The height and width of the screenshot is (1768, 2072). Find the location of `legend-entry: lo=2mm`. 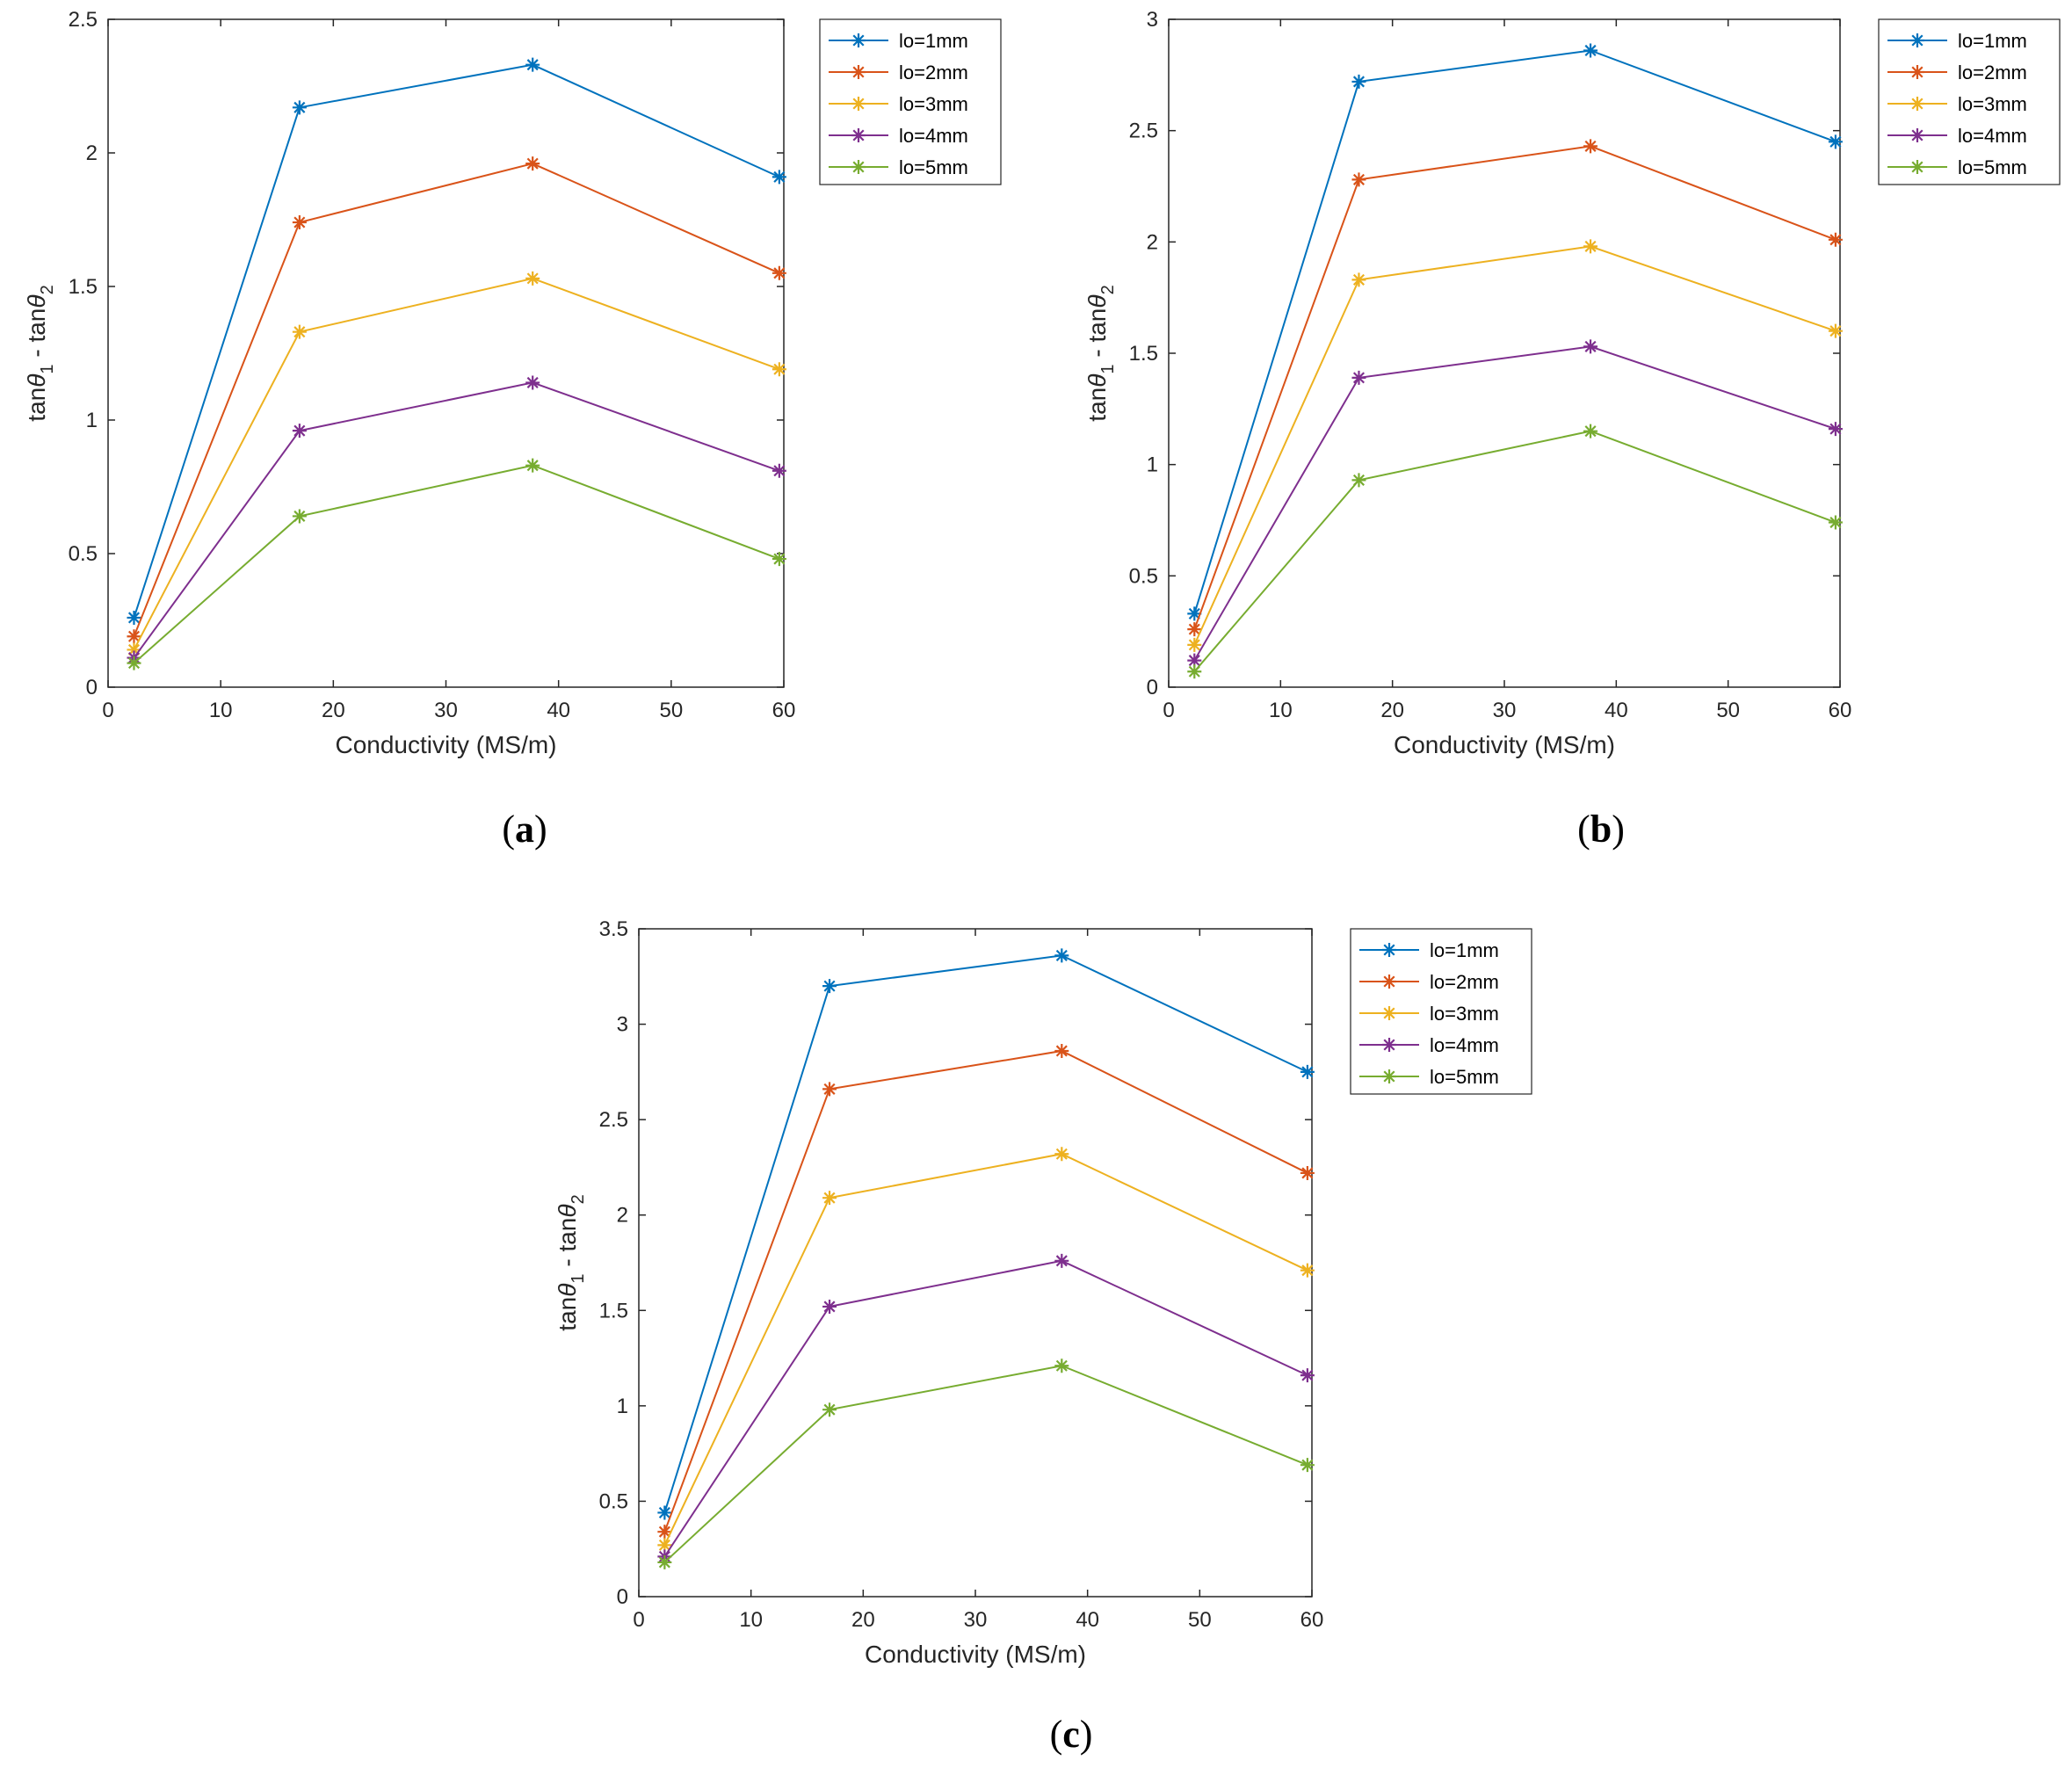

legend-entry: lo=2mm is located at coordinates (1992, 72).